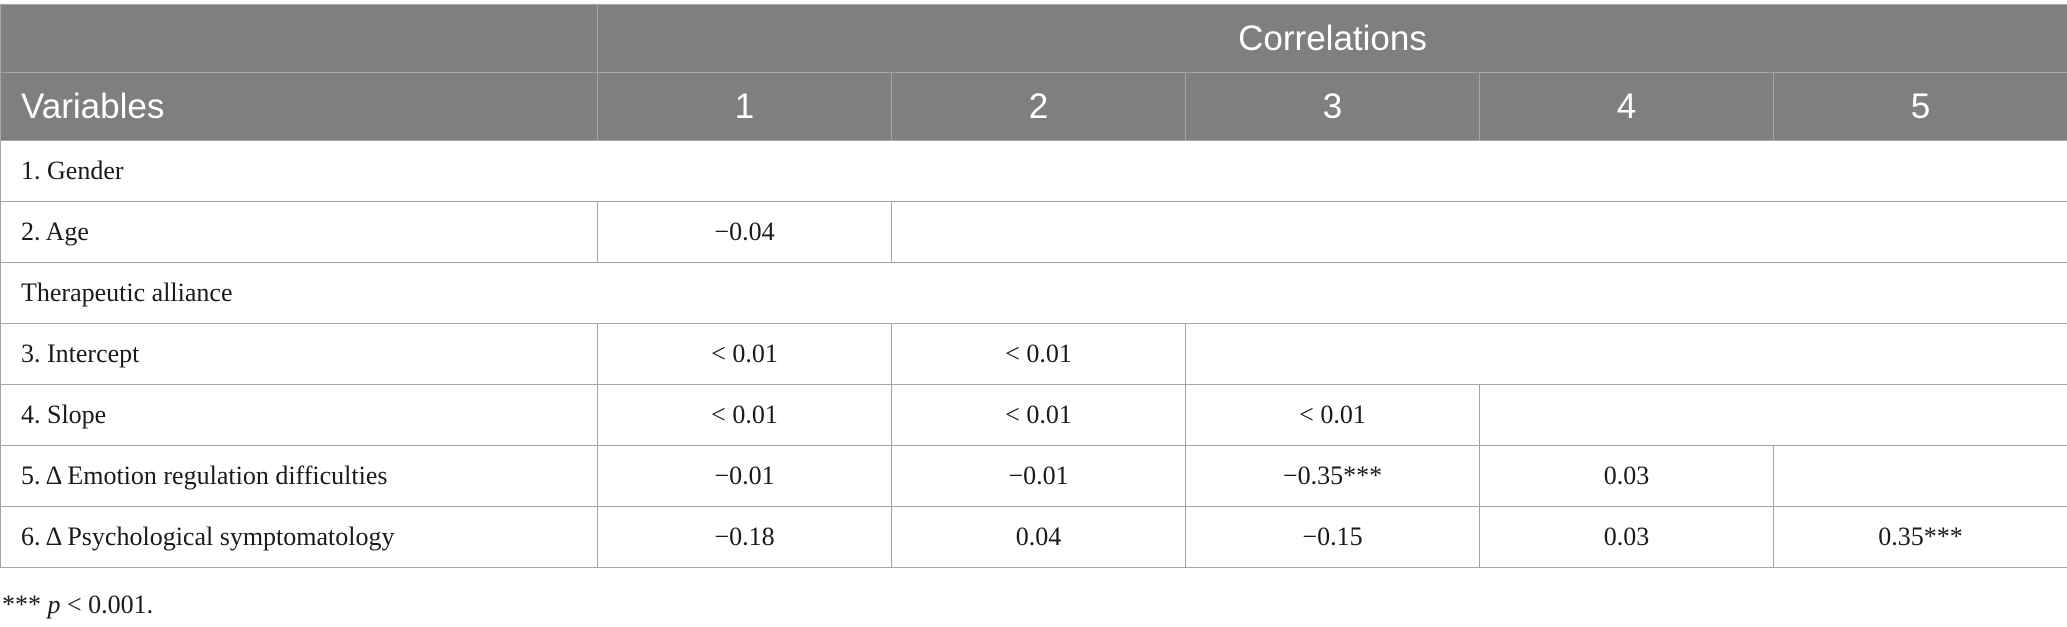 The image size is (2067, 627). Describe the element at coordinates (110, 604) in the screenshot. I see `footnote-threshold: < 0.001.` at that location.